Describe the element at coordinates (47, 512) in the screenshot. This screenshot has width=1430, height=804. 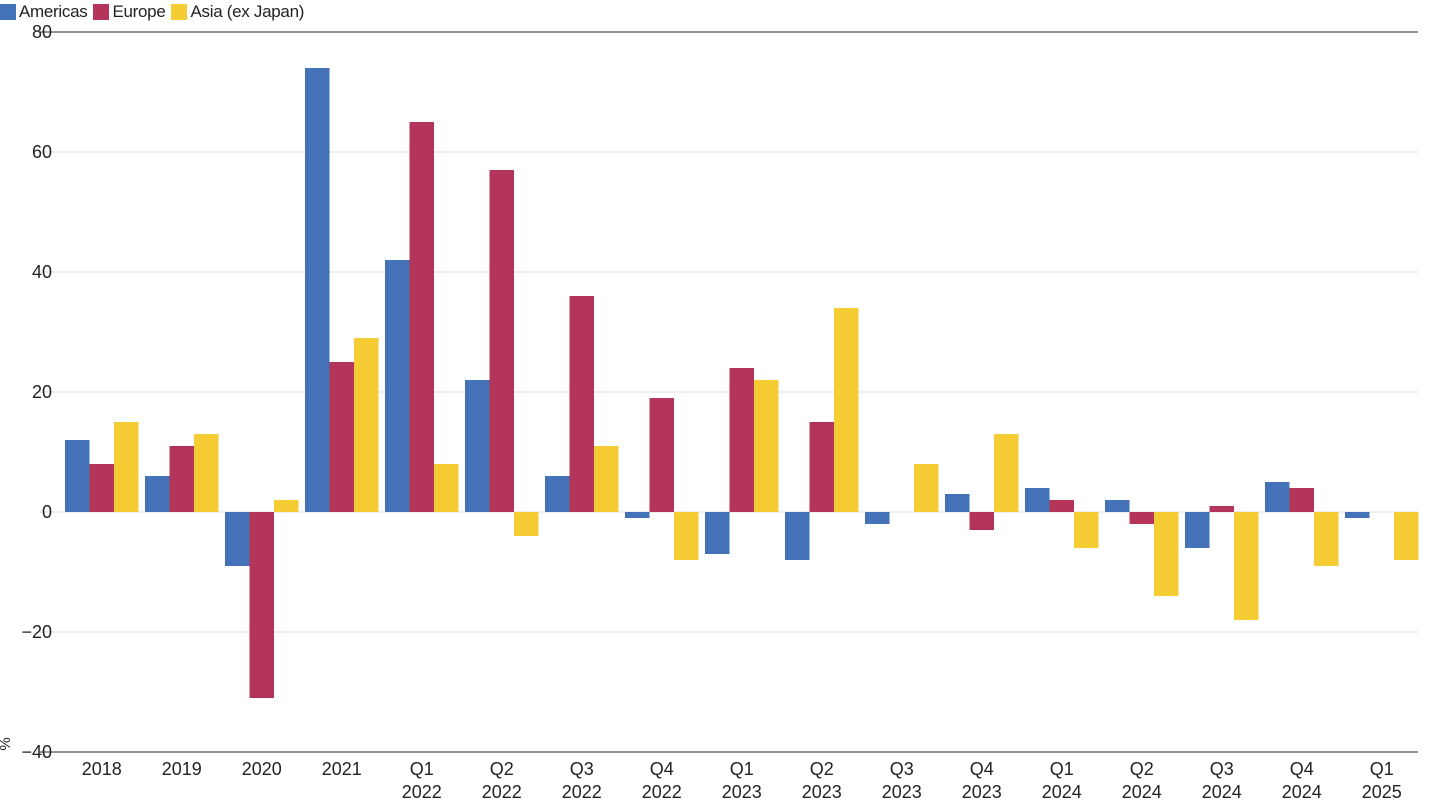
I see `y-tick-label: 0` at that location.